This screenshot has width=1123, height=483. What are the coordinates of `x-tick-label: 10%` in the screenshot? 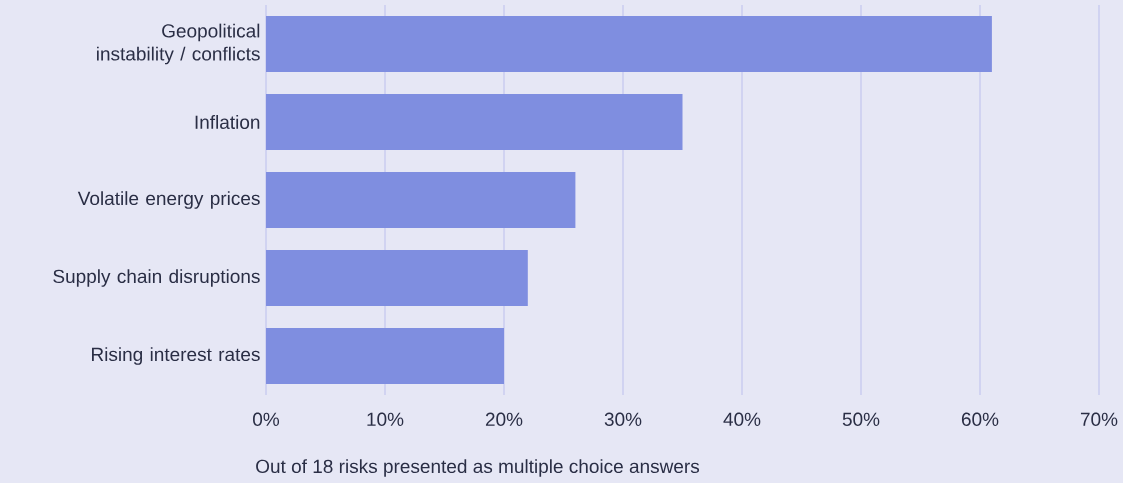 It's located at (385, 419).